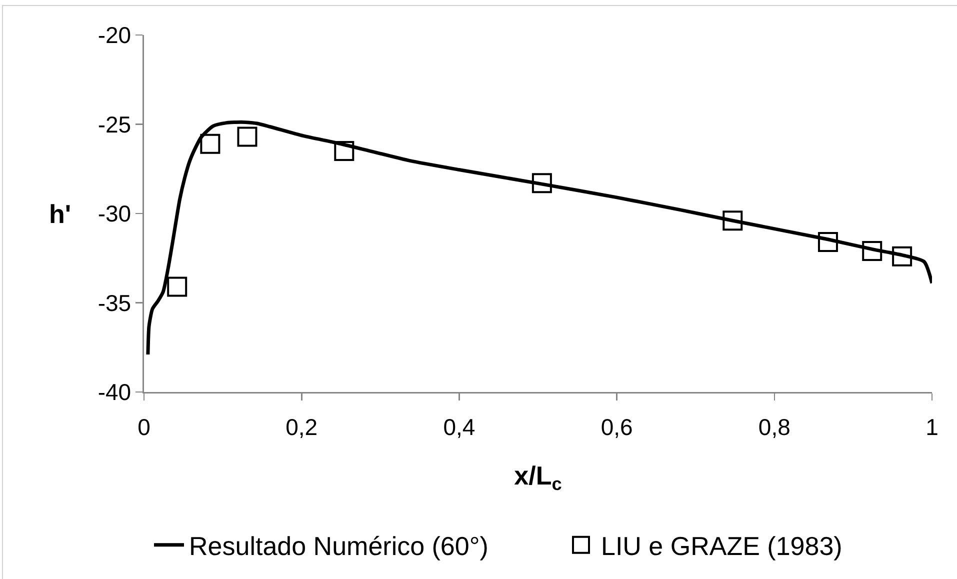 This screenshot has width=957, height=579. What do you see at coordinates (459, 427) in the screenshot?
I see `x-tick-label: 0,4` at bounding box center [459, 427].